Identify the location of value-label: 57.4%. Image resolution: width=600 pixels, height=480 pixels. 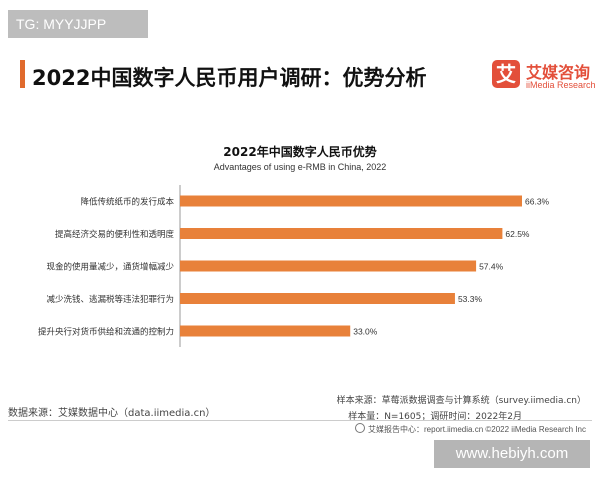
(491, 267).